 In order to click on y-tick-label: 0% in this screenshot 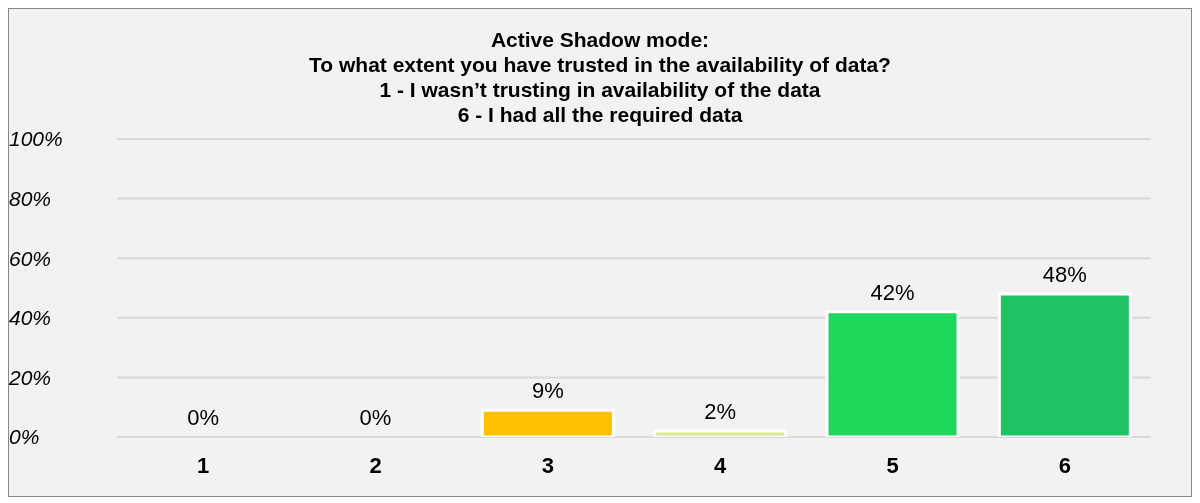, I will do `click(24, 437)`.